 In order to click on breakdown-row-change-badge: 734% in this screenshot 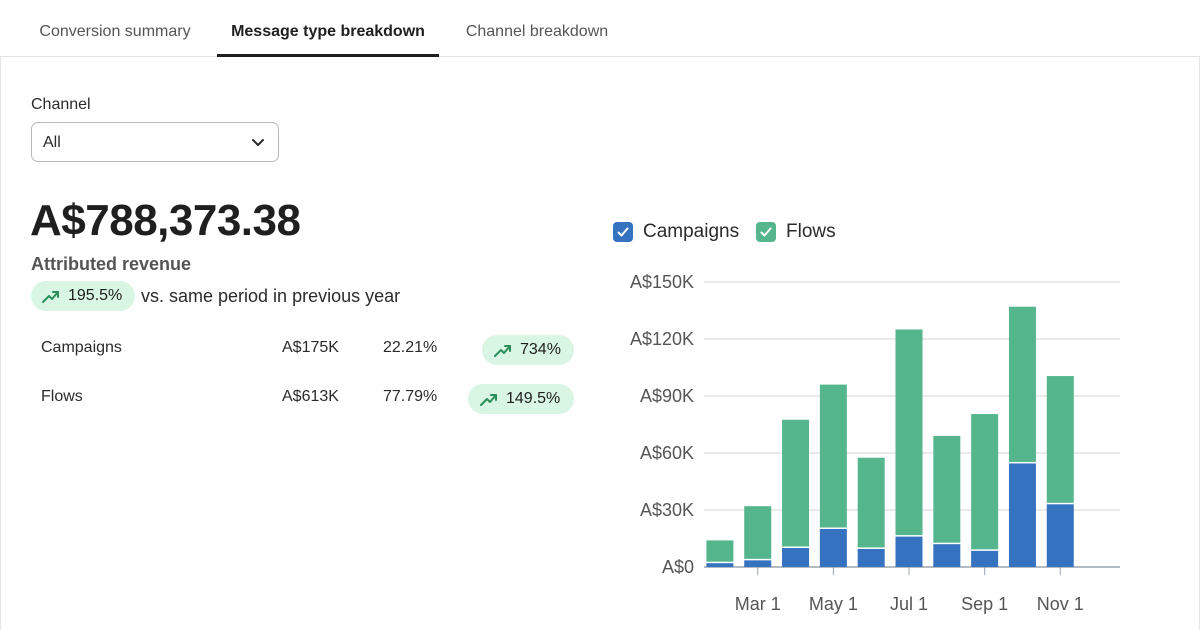, I will do `click(528, 350)`.